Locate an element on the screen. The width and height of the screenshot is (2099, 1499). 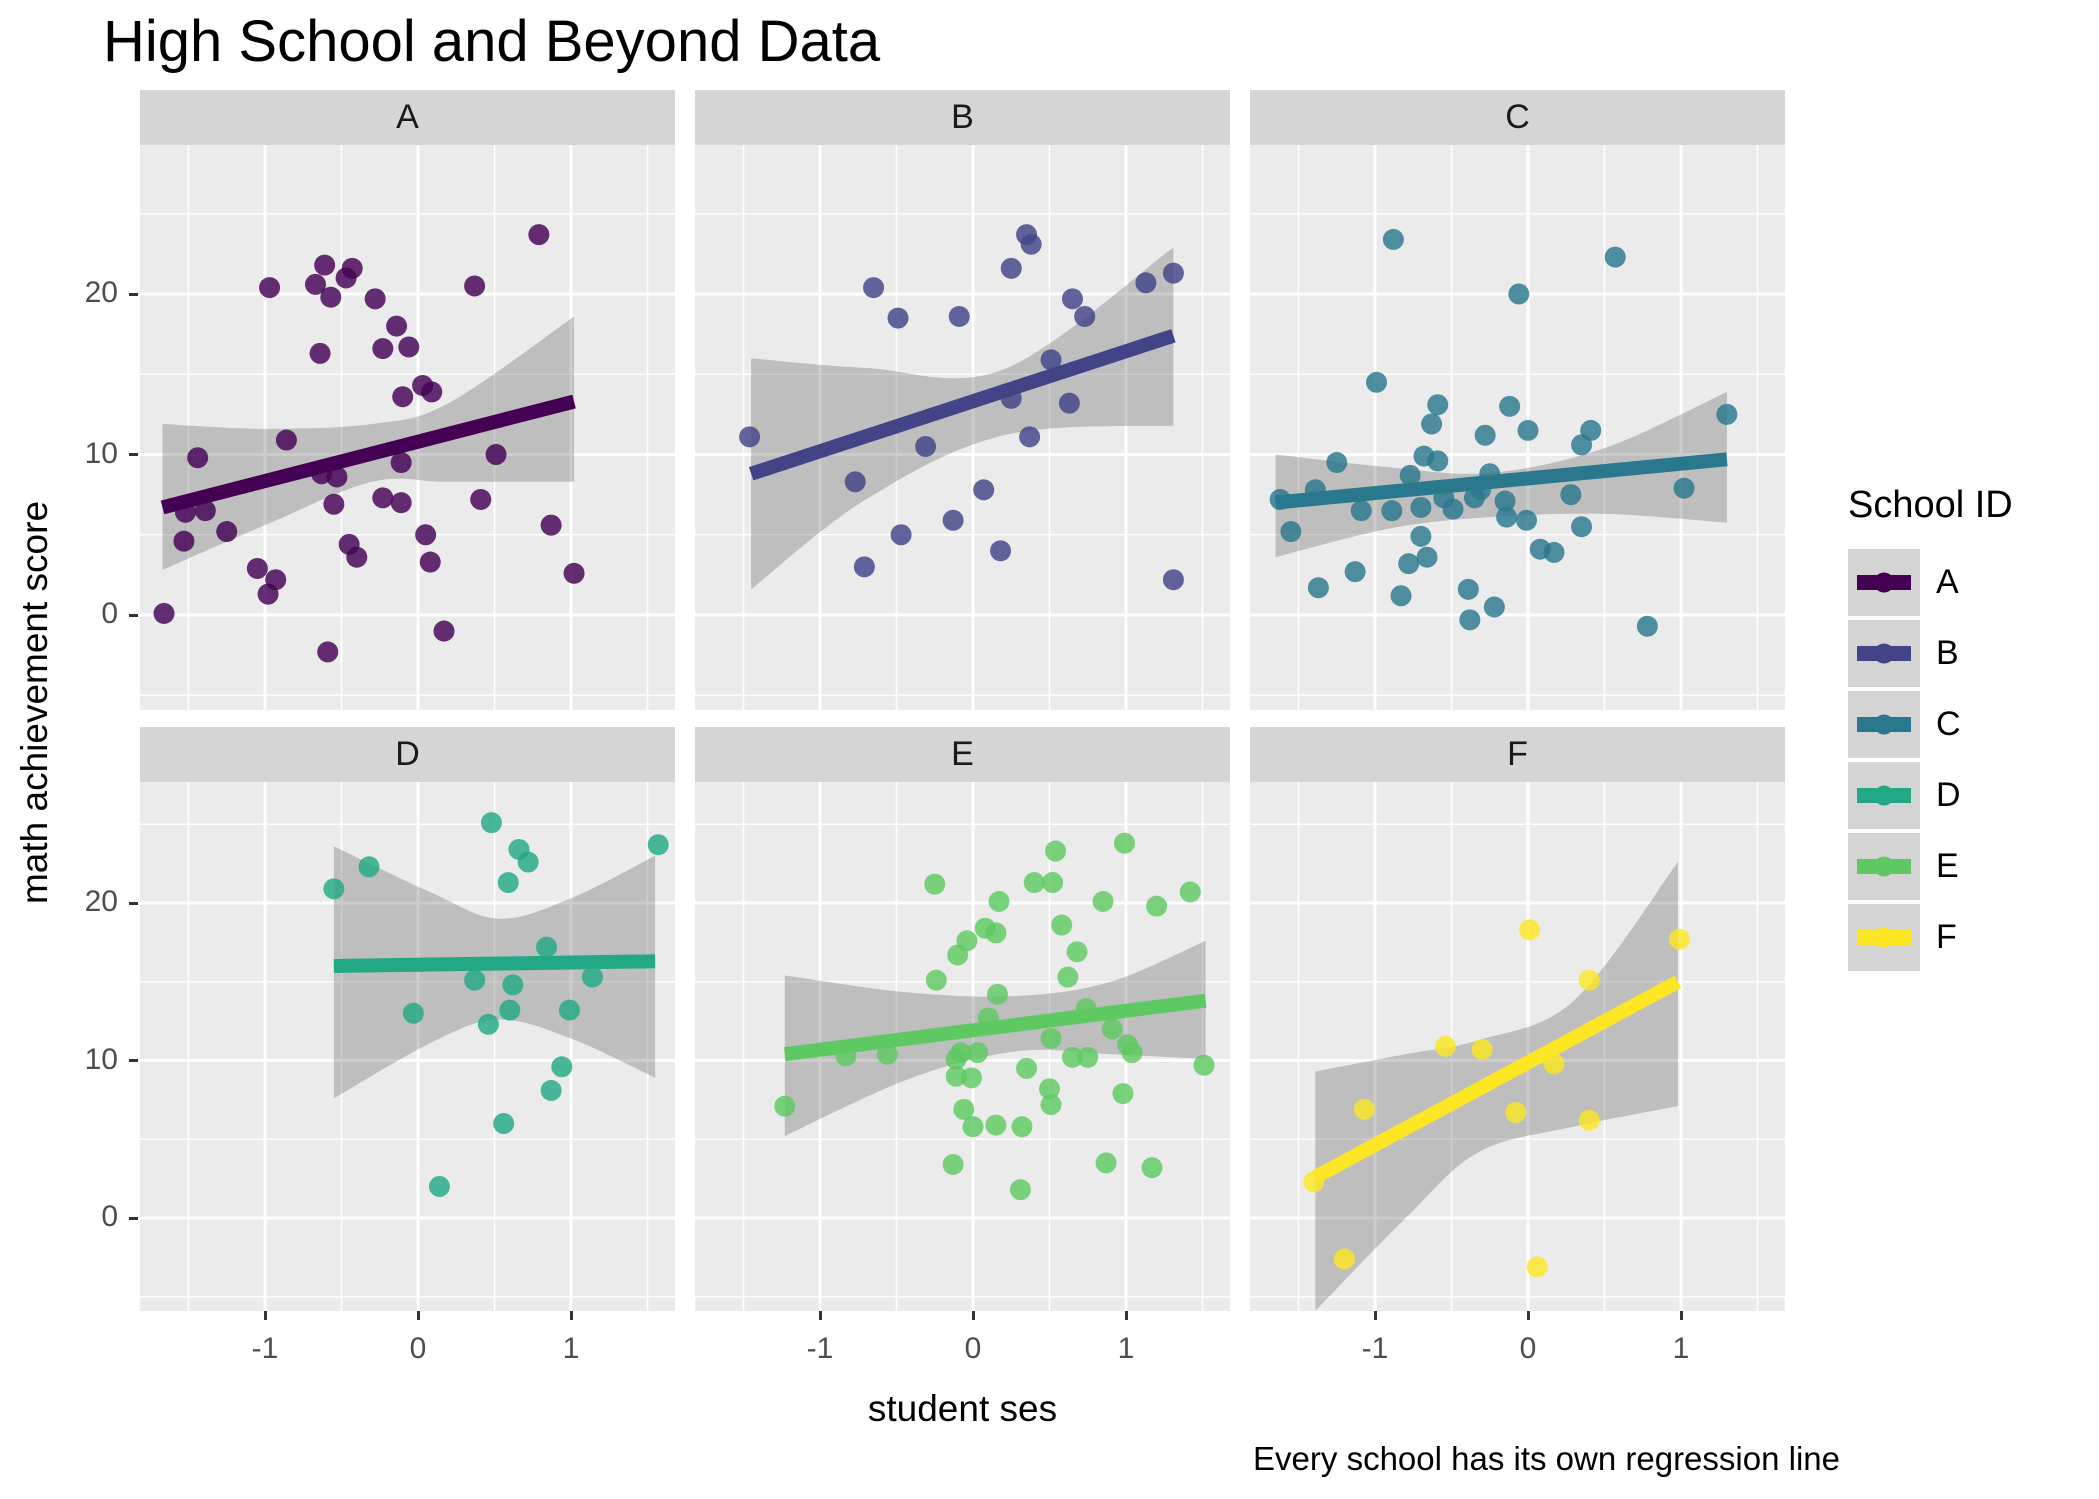
legend-item-f: F is located at coordinates (1930, 937).